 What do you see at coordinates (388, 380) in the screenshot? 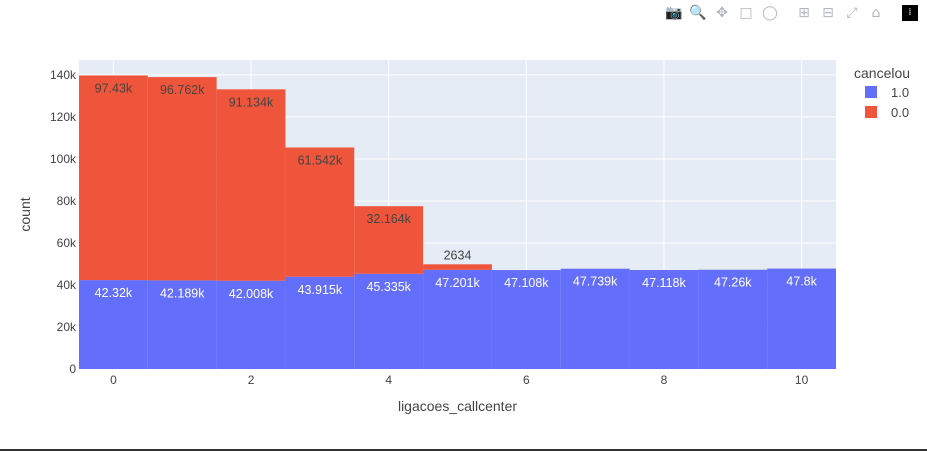
I see `x-tick-label: 4` at bounding box center [388, 380].